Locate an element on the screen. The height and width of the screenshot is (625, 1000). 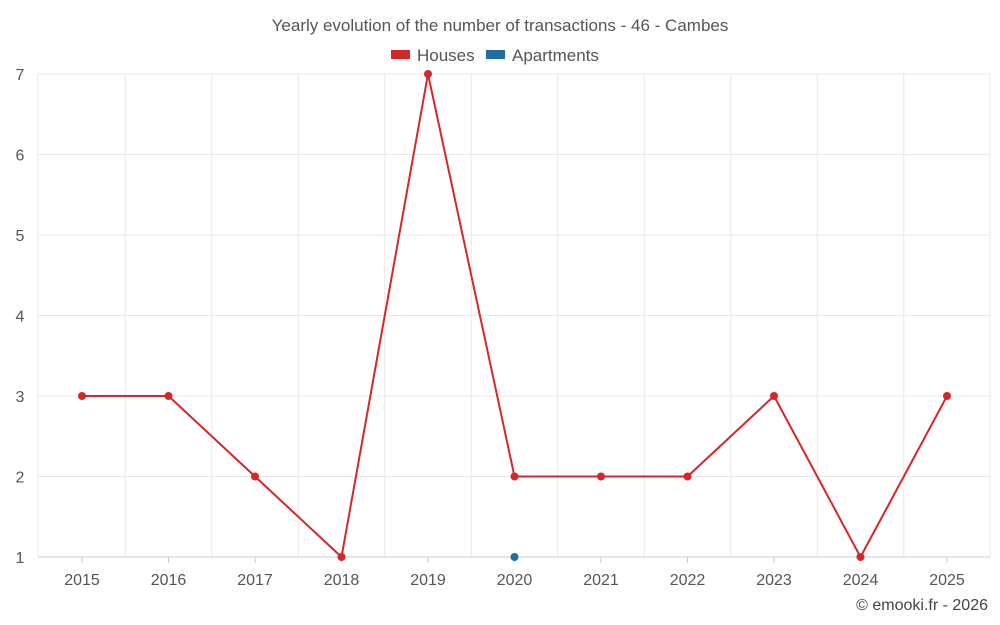
x-tick-label: 2022 is located at coordinates (688, 580).